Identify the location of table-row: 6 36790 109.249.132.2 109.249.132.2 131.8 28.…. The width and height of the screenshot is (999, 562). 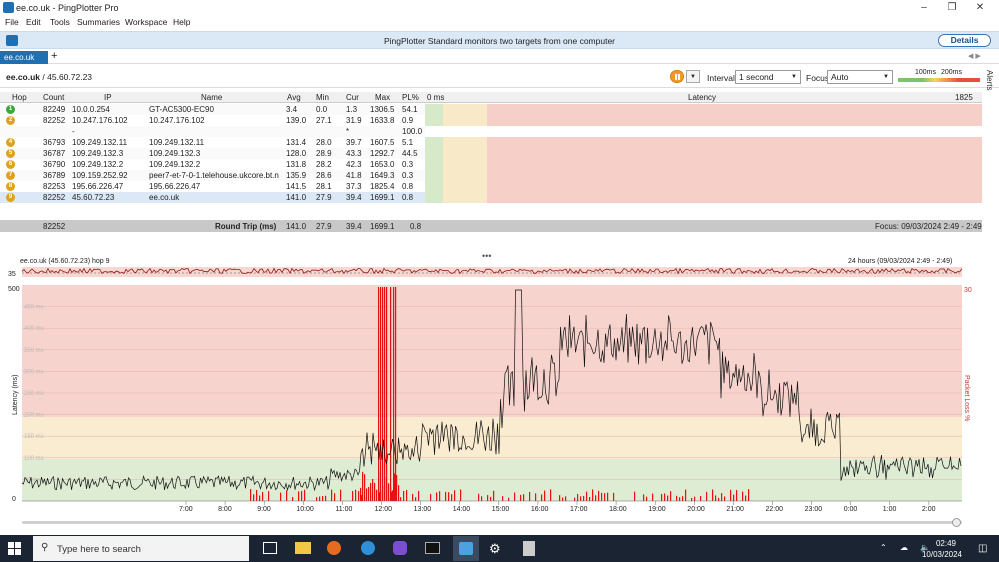
(491, 164).